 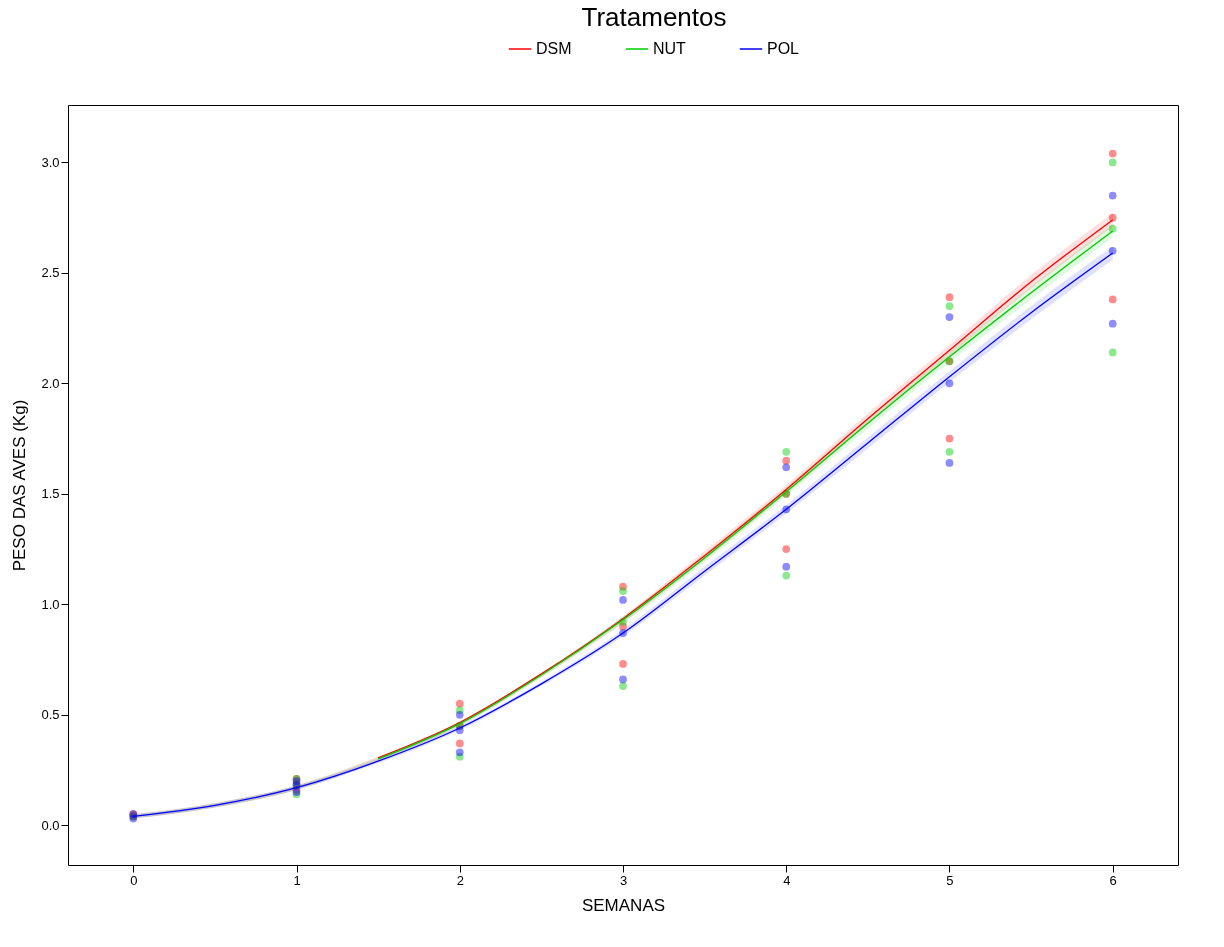 I want to click on y-tick-label: 0.5, so click(x=50, y=715).